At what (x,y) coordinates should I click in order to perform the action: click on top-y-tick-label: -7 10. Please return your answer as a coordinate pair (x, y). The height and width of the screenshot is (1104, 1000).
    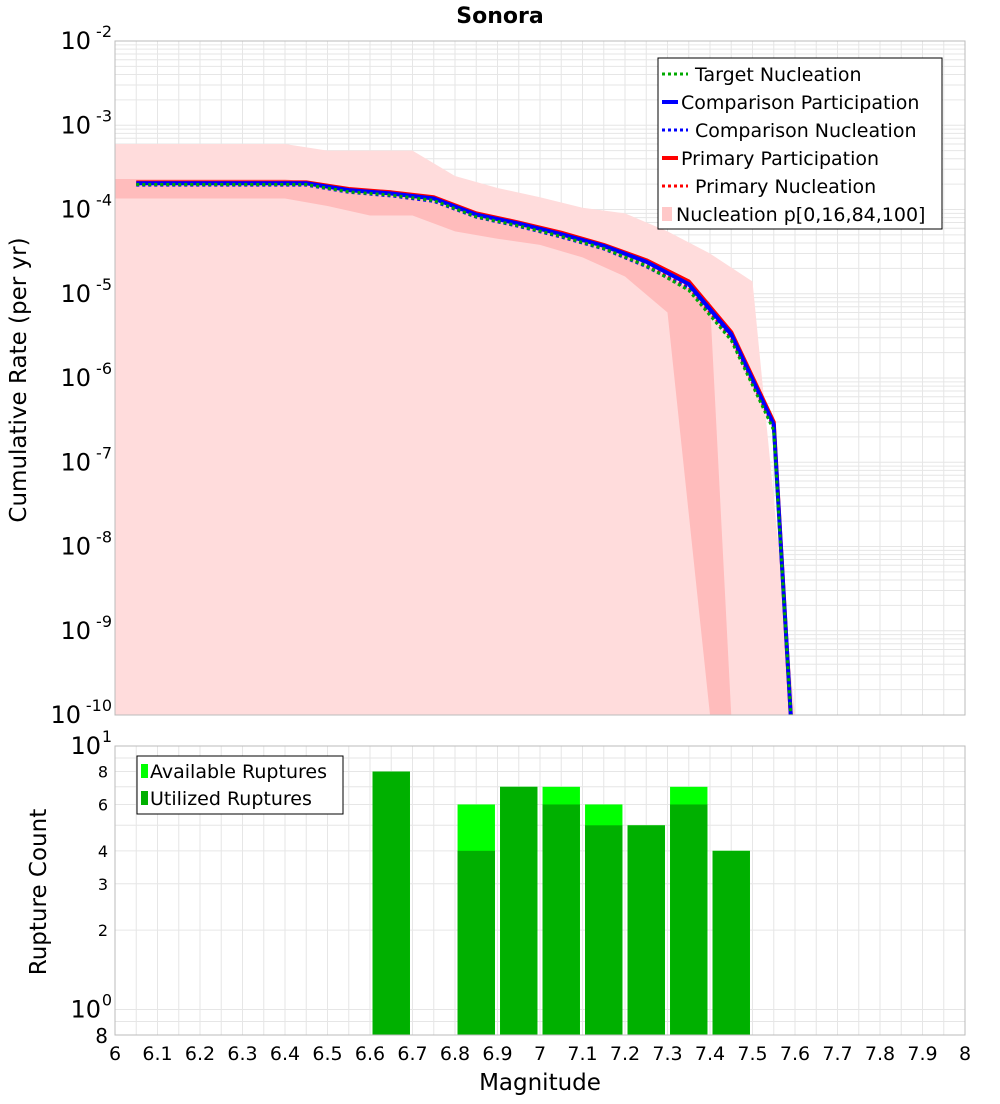
    Looking at the image, I should click on (86, 459).